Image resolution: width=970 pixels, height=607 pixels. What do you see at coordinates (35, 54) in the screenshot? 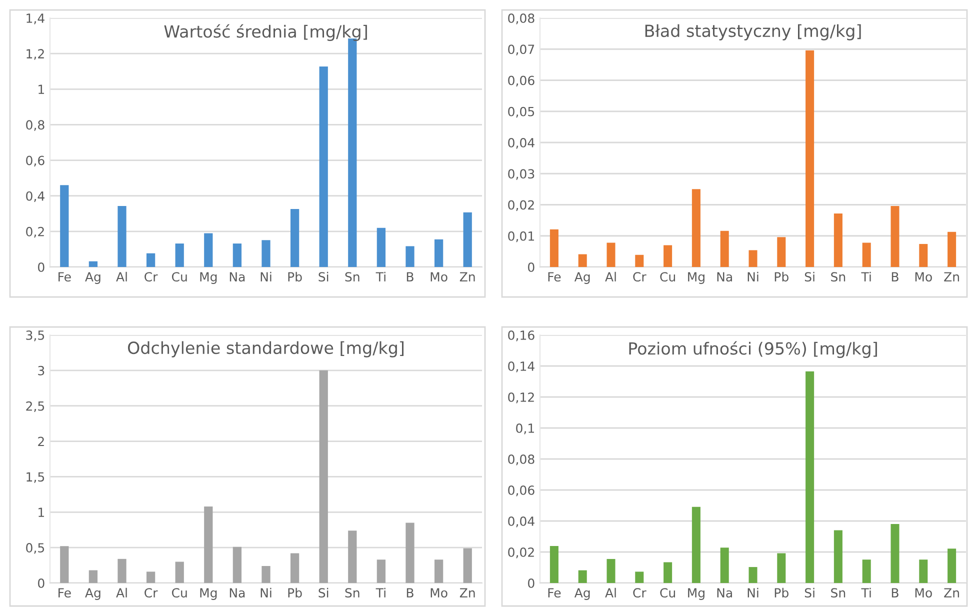
I see `y-tick-label: 1,2` at bounding box center [35, 54].